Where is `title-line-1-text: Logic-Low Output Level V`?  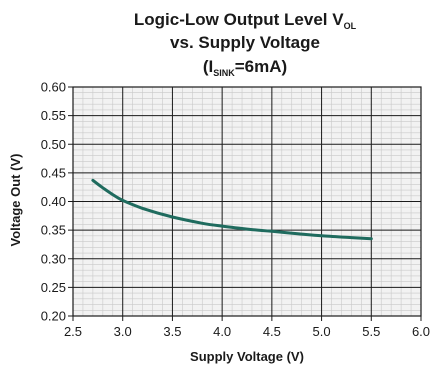 title-line-1-text: Logic-Low Output Level V is located at coordinates (239, 19).